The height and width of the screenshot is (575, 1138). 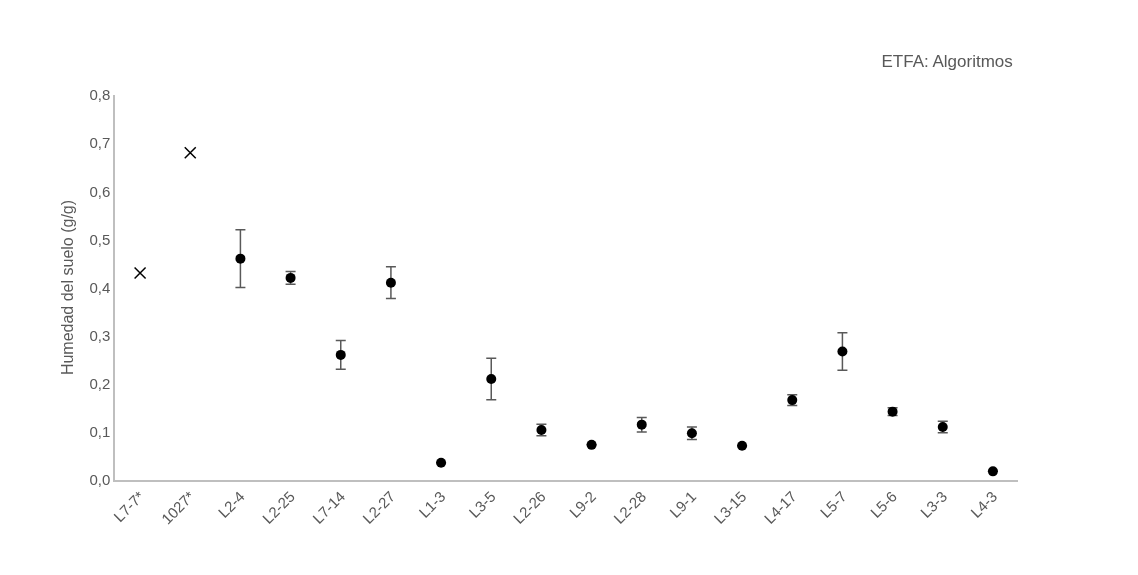 What do you see at coordinates (100, 432) in the screenshot?
I see `y-tick-label: 0,1` at bounding box center [100, 432].